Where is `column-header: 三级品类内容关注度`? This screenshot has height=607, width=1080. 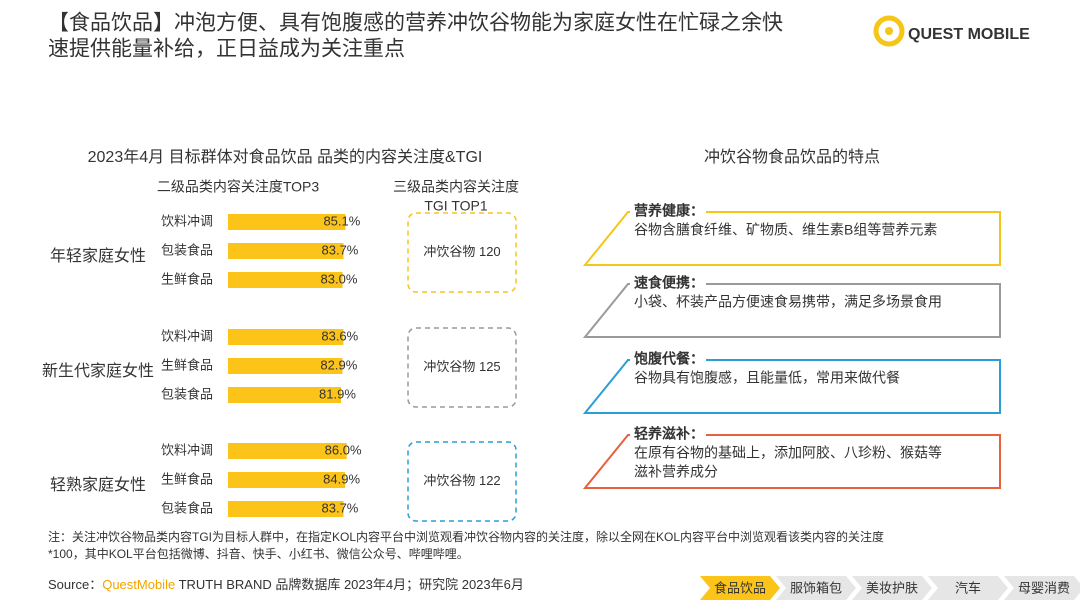 column-header: 三级品类内容关注度 is located at coordinates (456, 187).